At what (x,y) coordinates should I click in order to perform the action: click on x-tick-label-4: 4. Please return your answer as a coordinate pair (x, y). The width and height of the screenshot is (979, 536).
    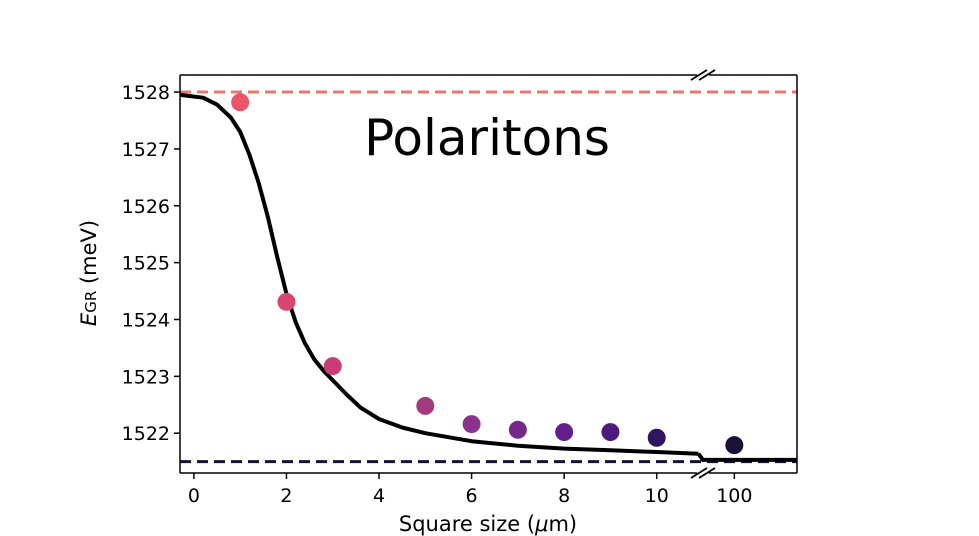
    Looking at the image, I should click on (379, 496).